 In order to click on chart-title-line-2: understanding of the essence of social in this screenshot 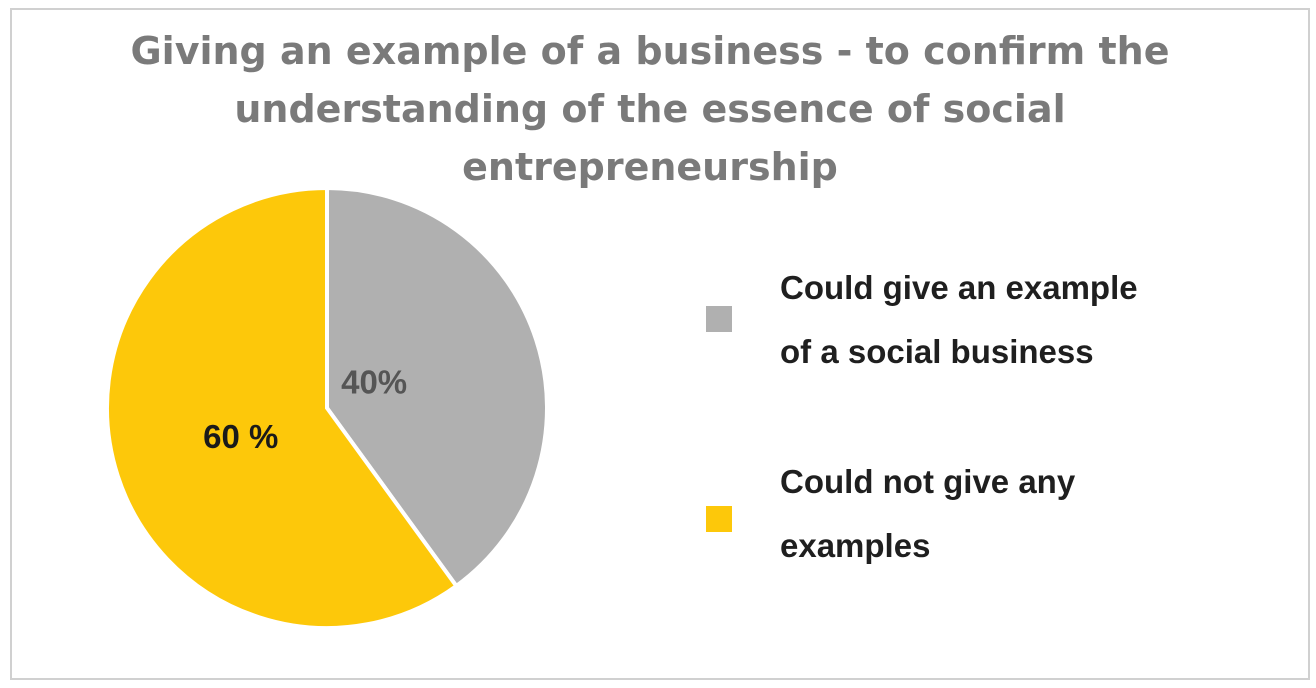, I will do `click(650, 109)`.